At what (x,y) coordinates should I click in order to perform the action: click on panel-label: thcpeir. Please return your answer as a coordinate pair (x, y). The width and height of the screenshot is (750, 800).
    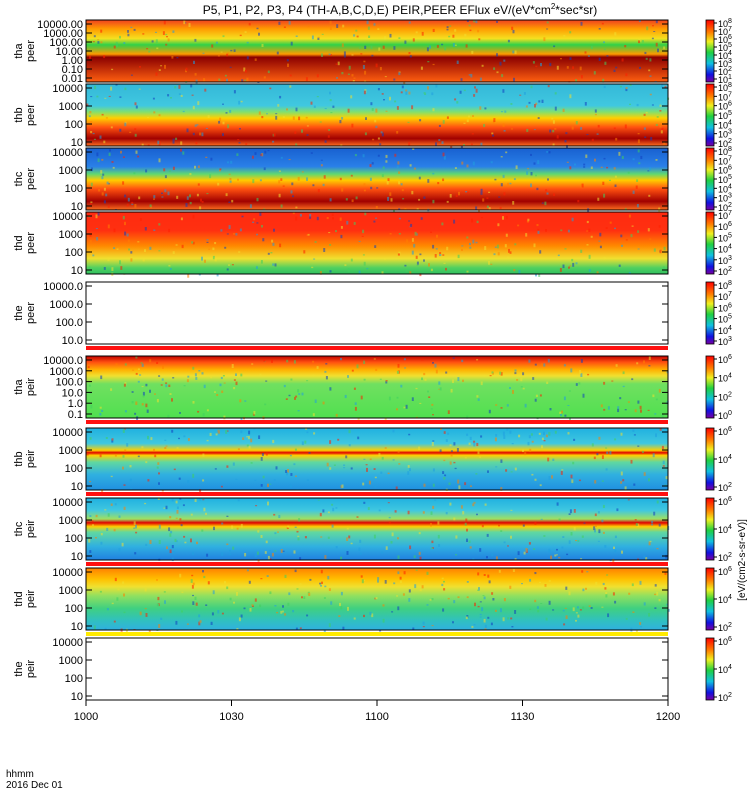
    Looking at the image, I should click on (25, 528).